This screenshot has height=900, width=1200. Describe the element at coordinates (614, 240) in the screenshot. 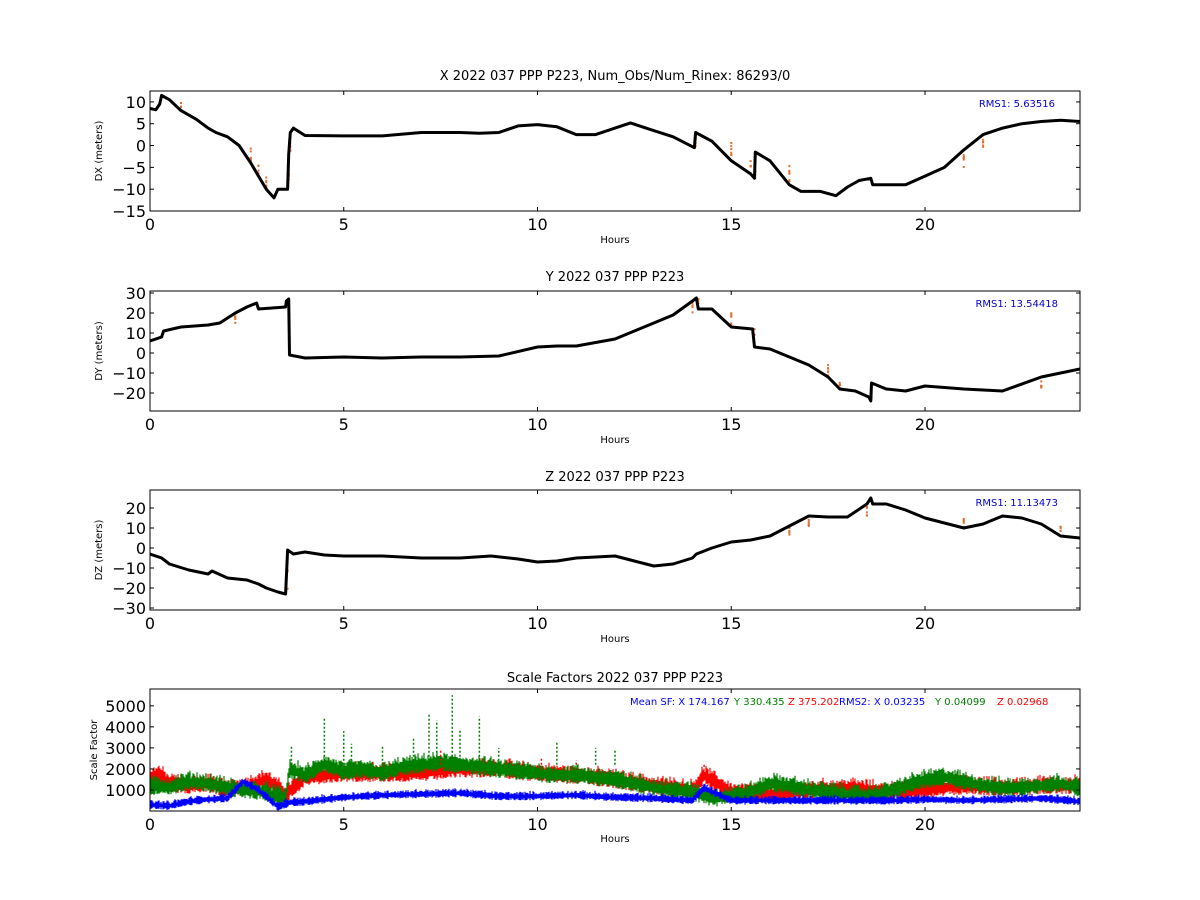

I see `panel-x-xlabel: Hours` at that location.